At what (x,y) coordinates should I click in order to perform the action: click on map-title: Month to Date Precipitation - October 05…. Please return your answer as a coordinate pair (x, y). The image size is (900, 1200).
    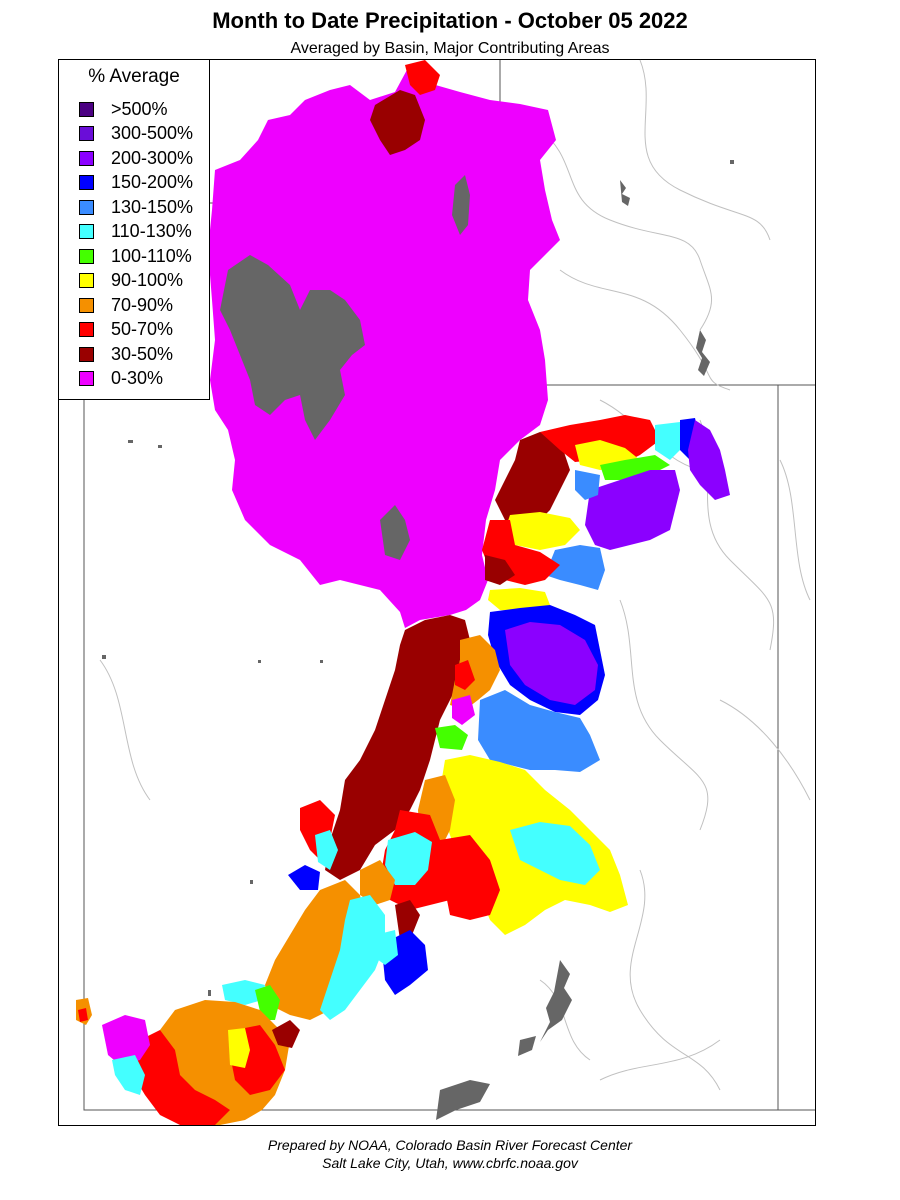
    Looking at the image, I should click on (450, 20).